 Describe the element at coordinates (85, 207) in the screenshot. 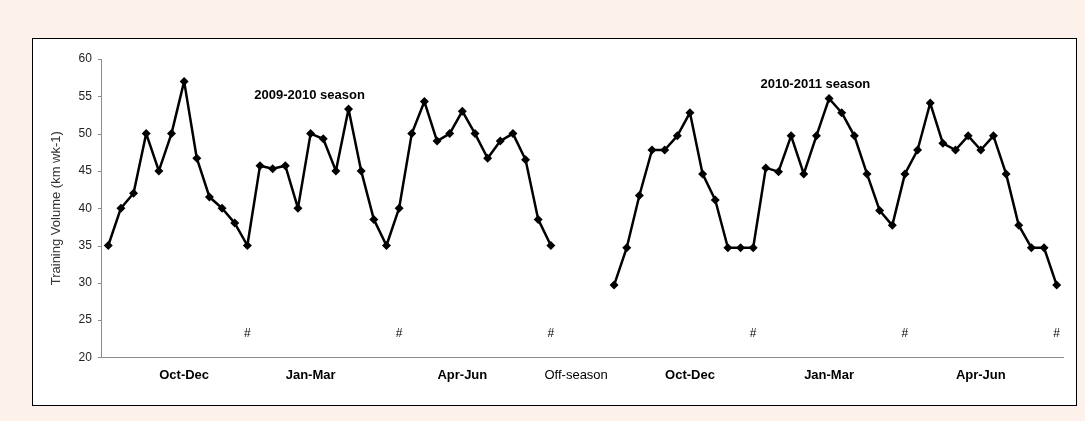

I see `y-tick-label: 40` at that location.